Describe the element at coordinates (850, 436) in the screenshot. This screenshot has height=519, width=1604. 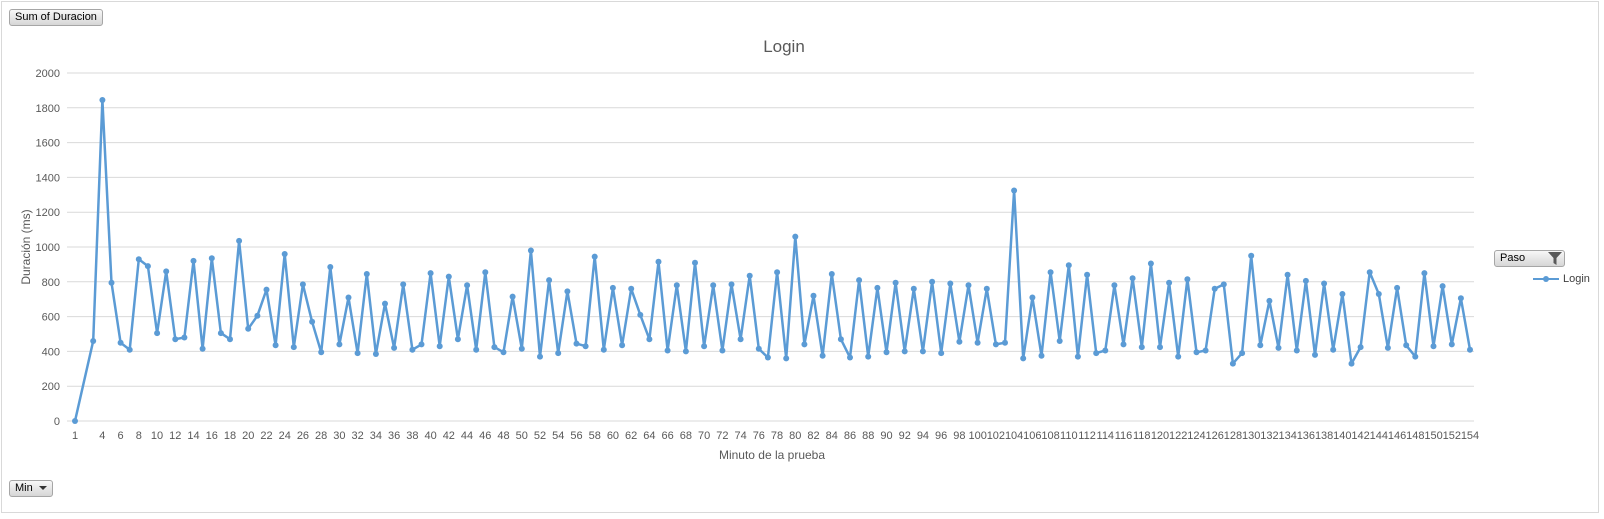
I see `x-tick-label: 86` at that location.